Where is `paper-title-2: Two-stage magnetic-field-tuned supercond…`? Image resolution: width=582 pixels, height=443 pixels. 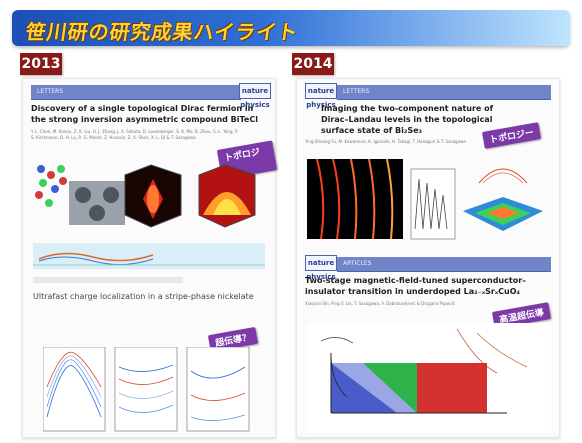 paper-title-2: Two-stage magnetic-field-tuned supercond… is located at coordinates (416, 286).